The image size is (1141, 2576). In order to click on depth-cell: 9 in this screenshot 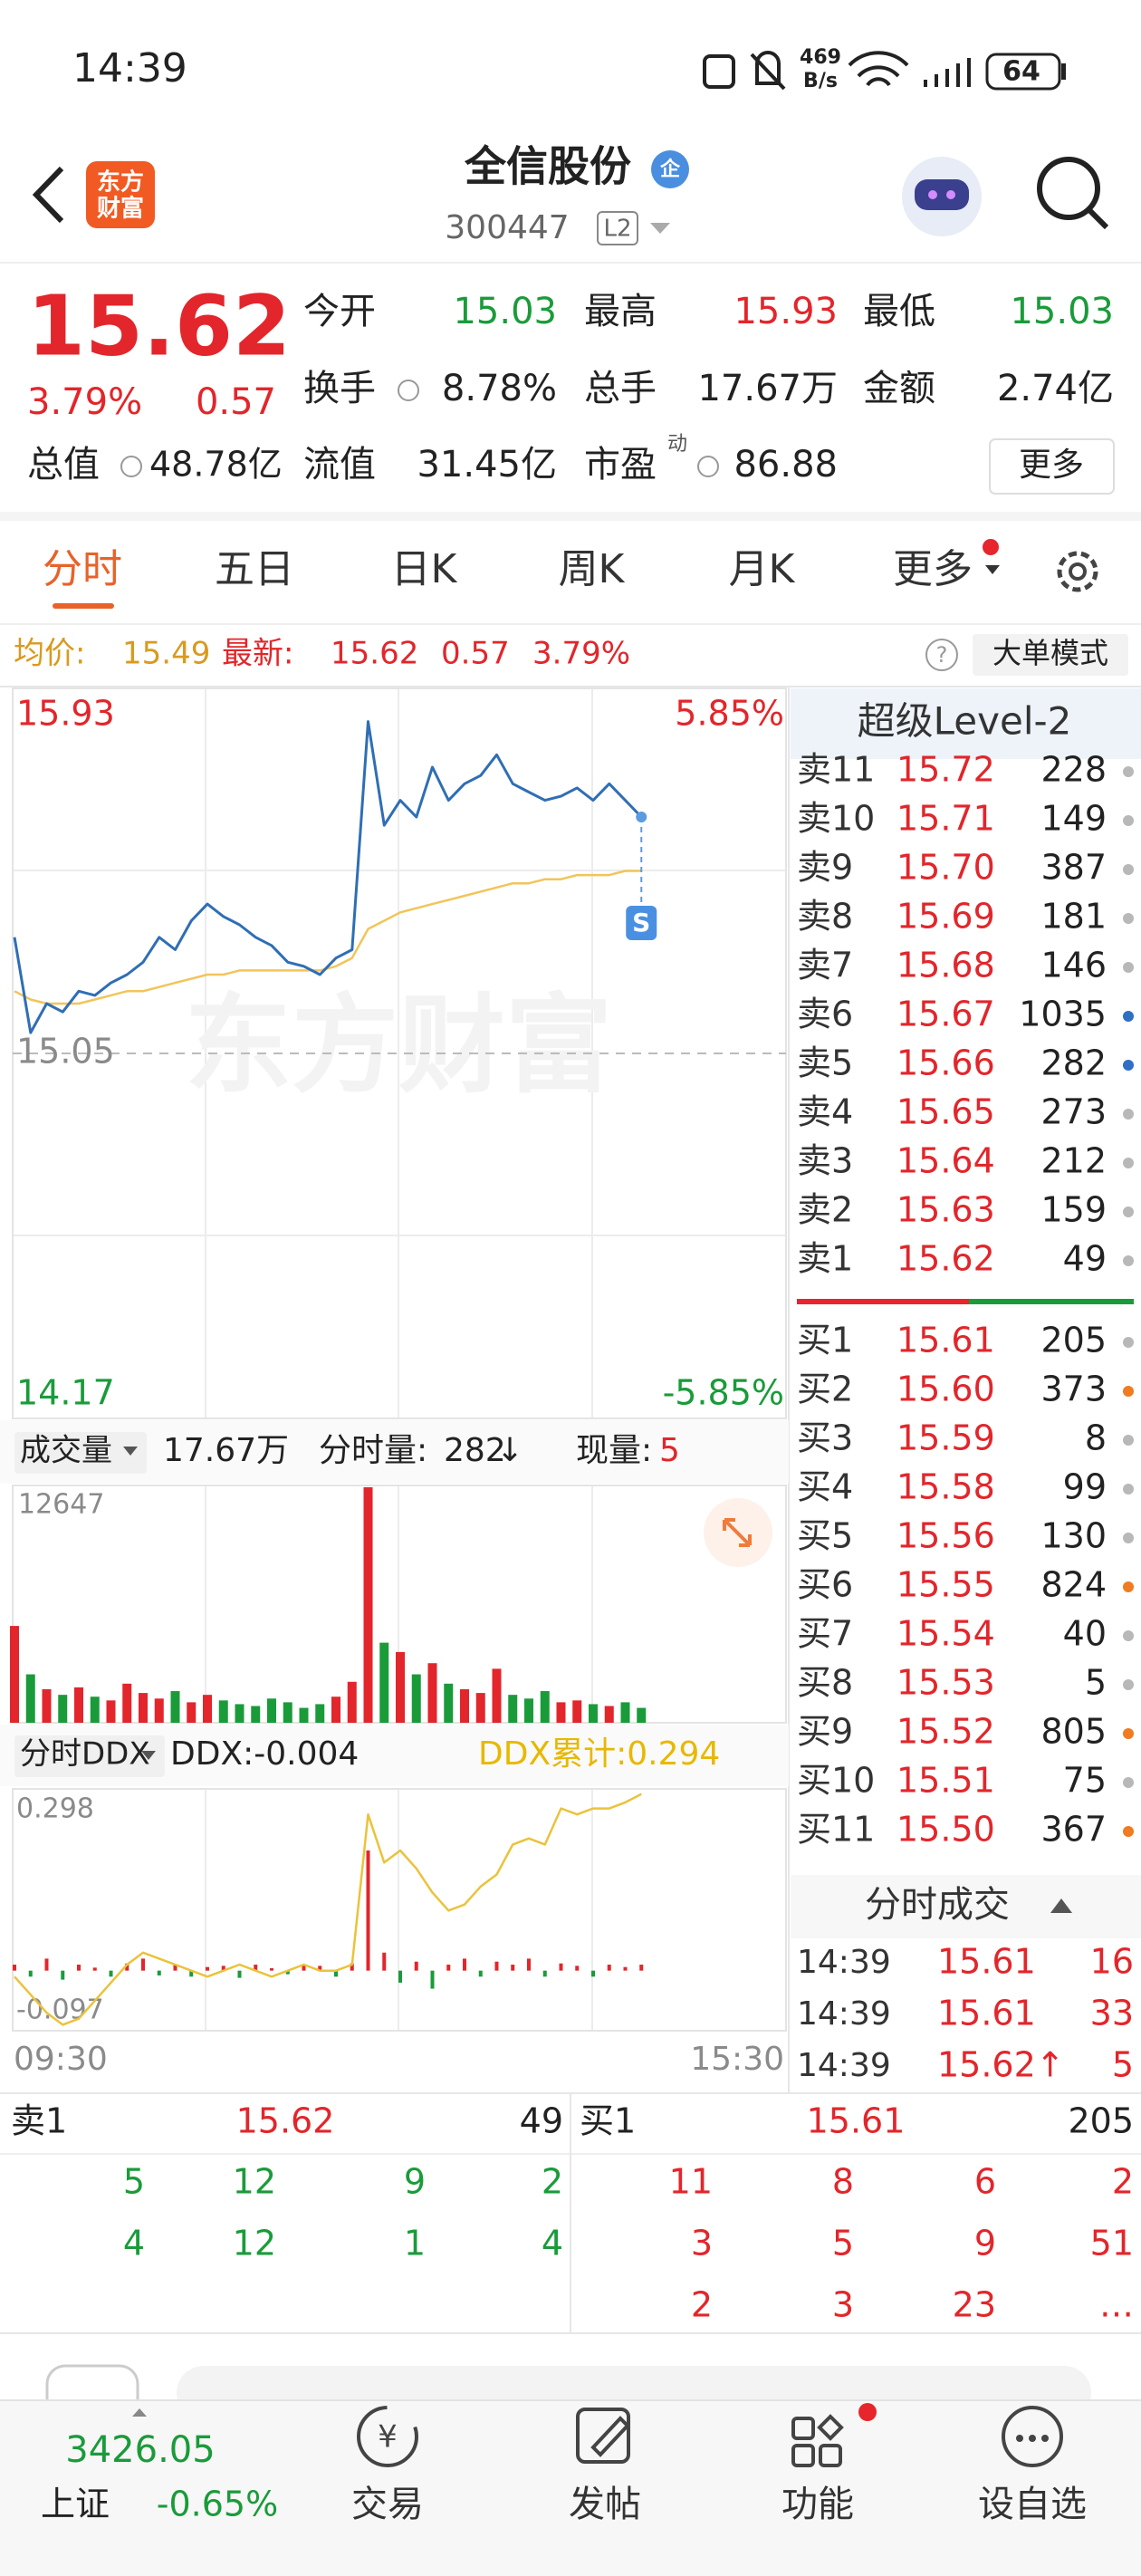, I will do `click(415, 2182)`.